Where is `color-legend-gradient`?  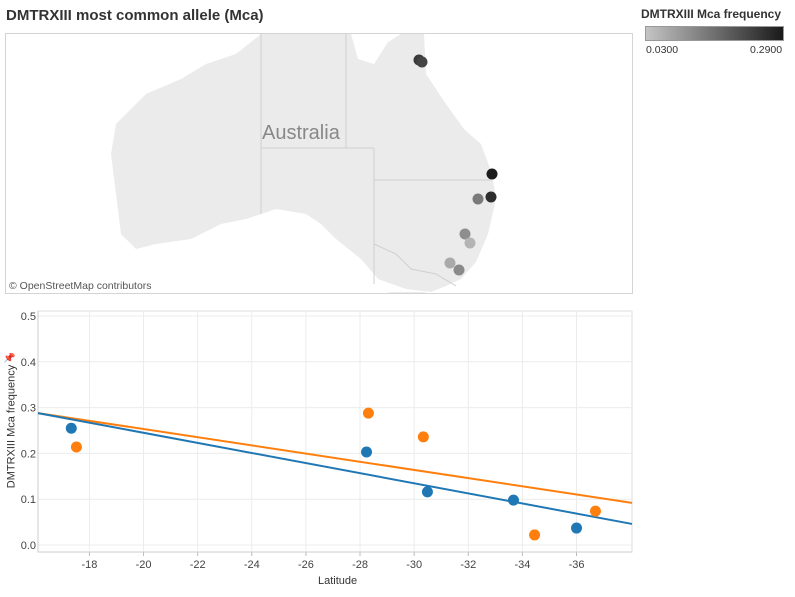
color-legend-gradient is located at coordinates (714, 33).